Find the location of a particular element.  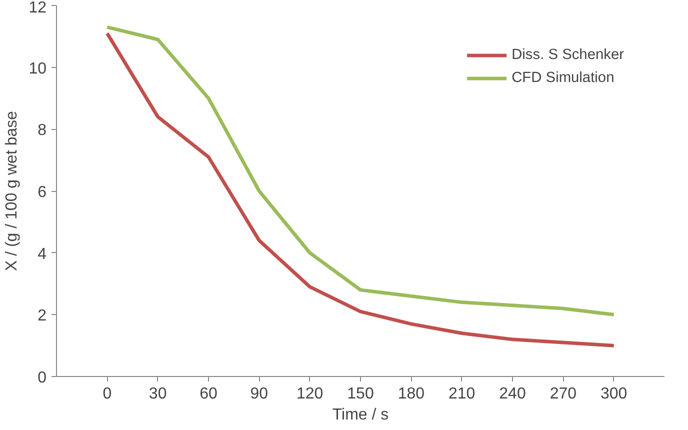

y-axis-title: X / (g / 100 g wet base is located at coordinates (12, 191).